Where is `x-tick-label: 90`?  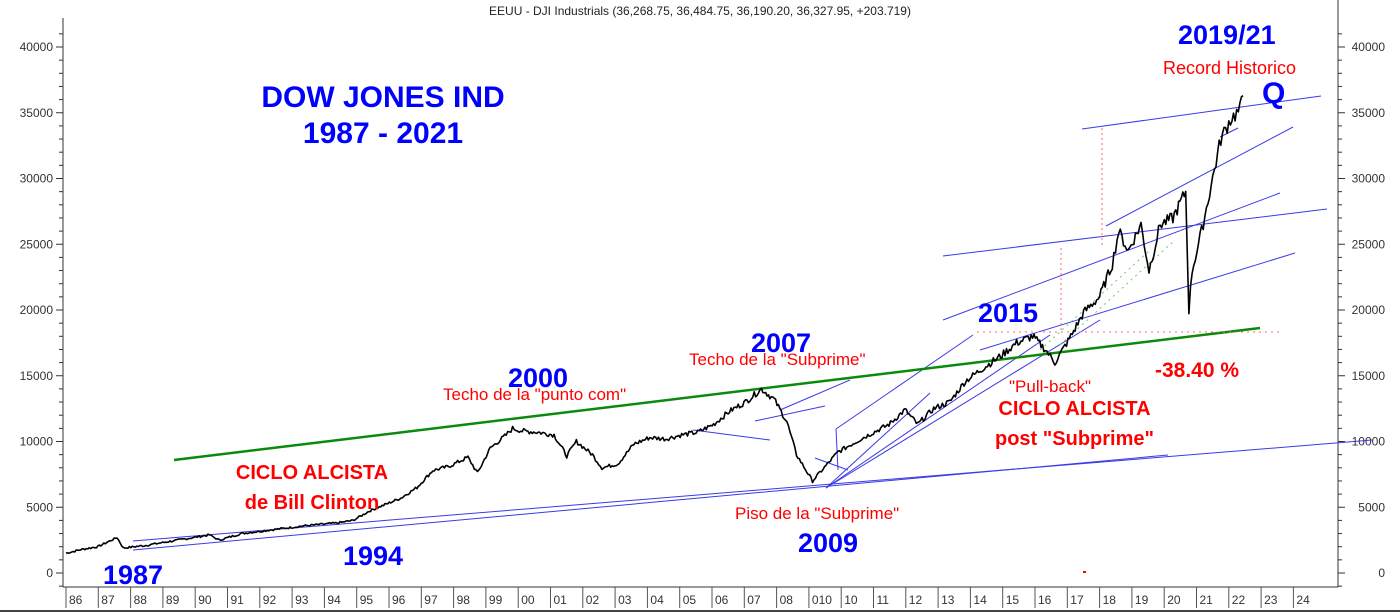
x-tick-label: 90 is located at coordinates (205, 600).